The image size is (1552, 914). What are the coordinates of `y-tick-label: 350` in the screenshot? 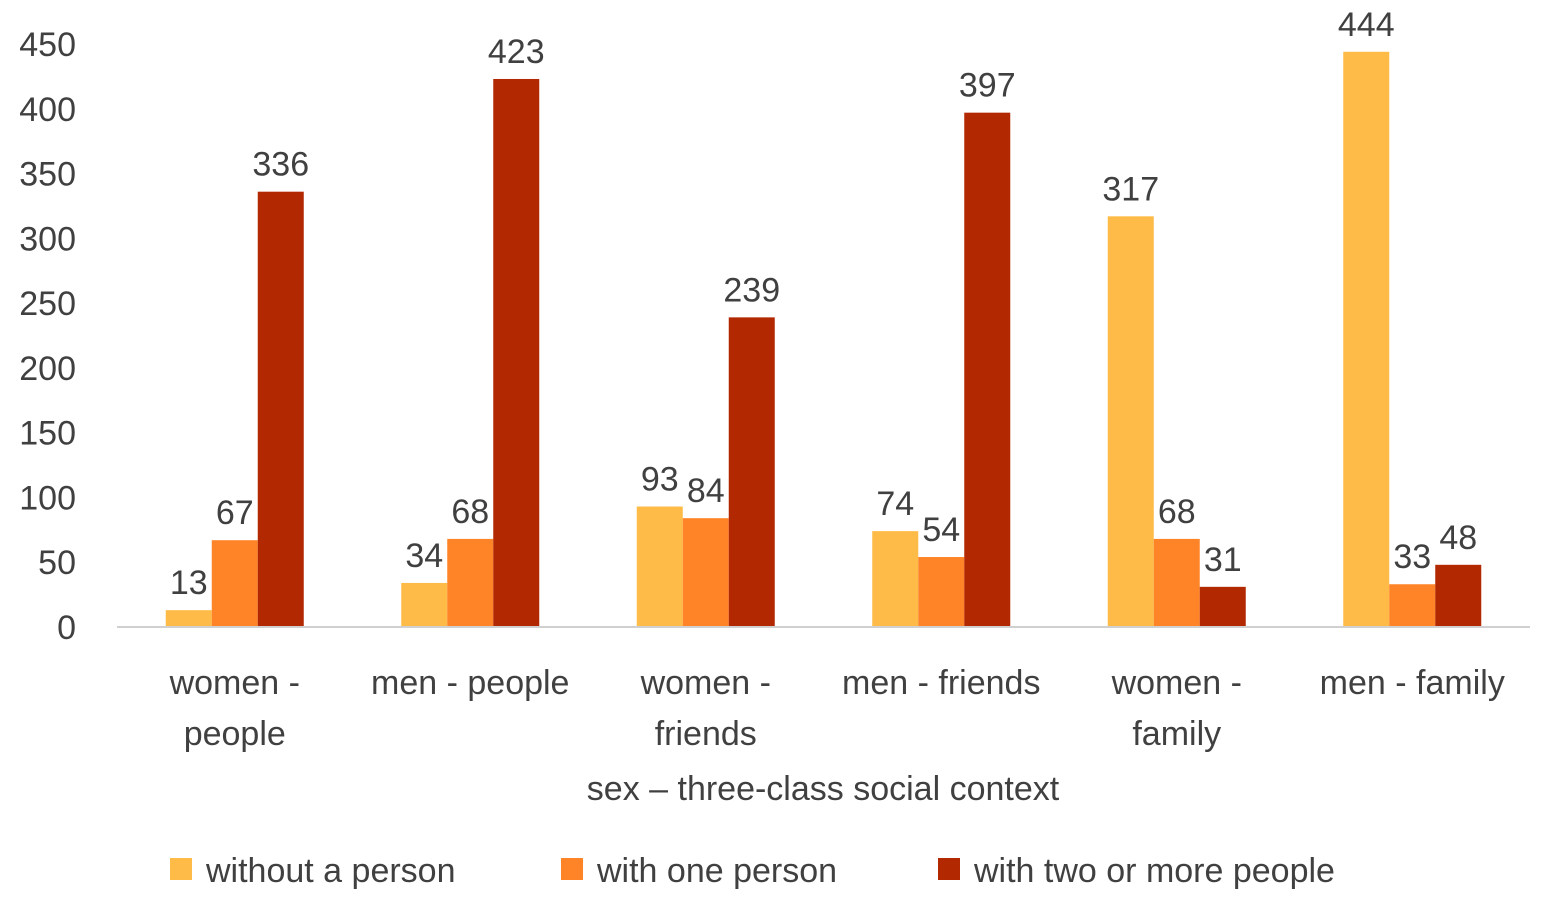 It's located at (47, 175).